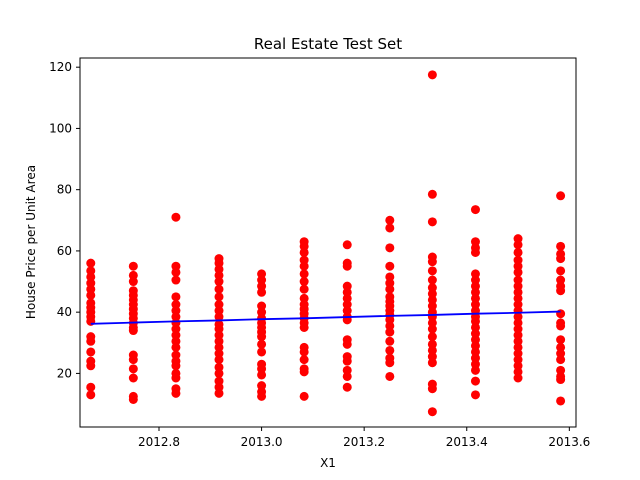  Describe the element at coordinates (159, 442) in the screenshot. I see `x-tick-label: 2012.8` at that location.